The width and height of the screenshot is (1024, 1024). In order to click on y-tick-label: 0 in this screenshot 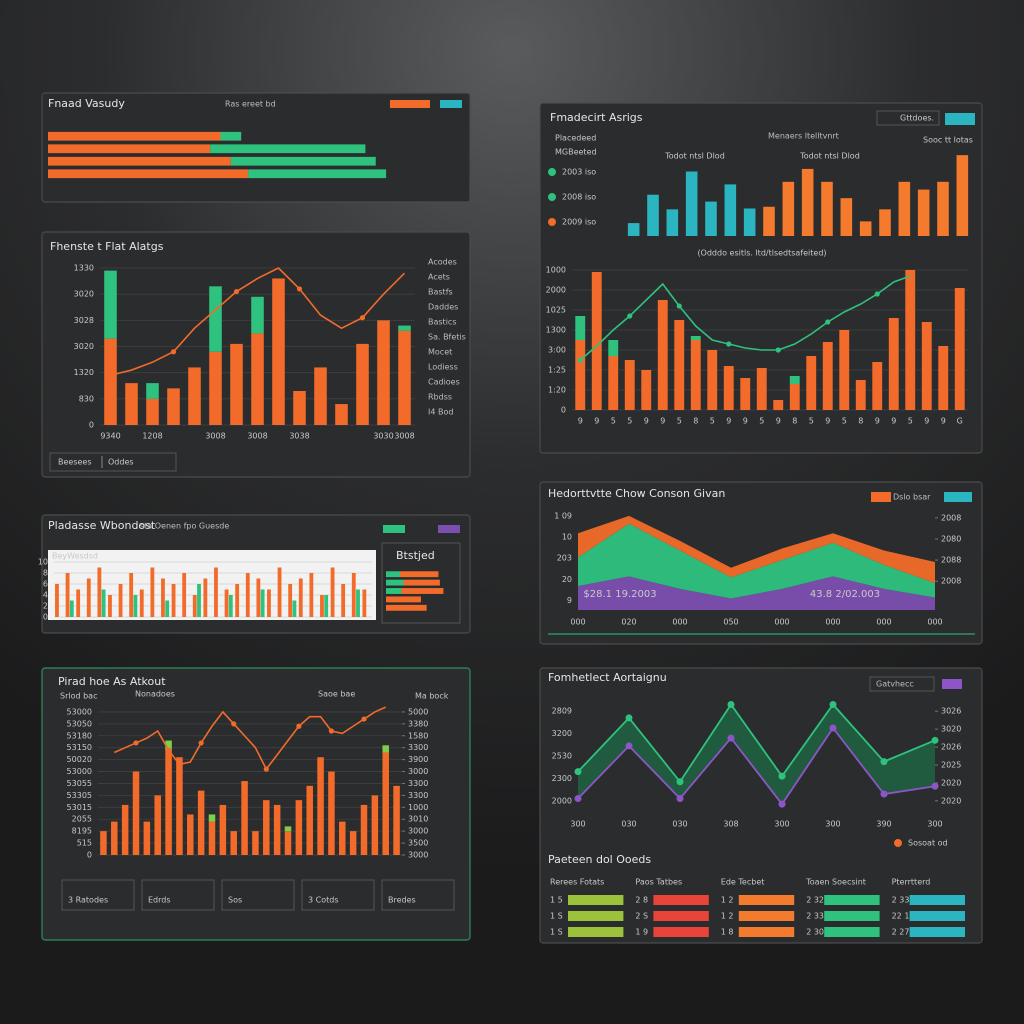, I will do `click(45, 617)`.